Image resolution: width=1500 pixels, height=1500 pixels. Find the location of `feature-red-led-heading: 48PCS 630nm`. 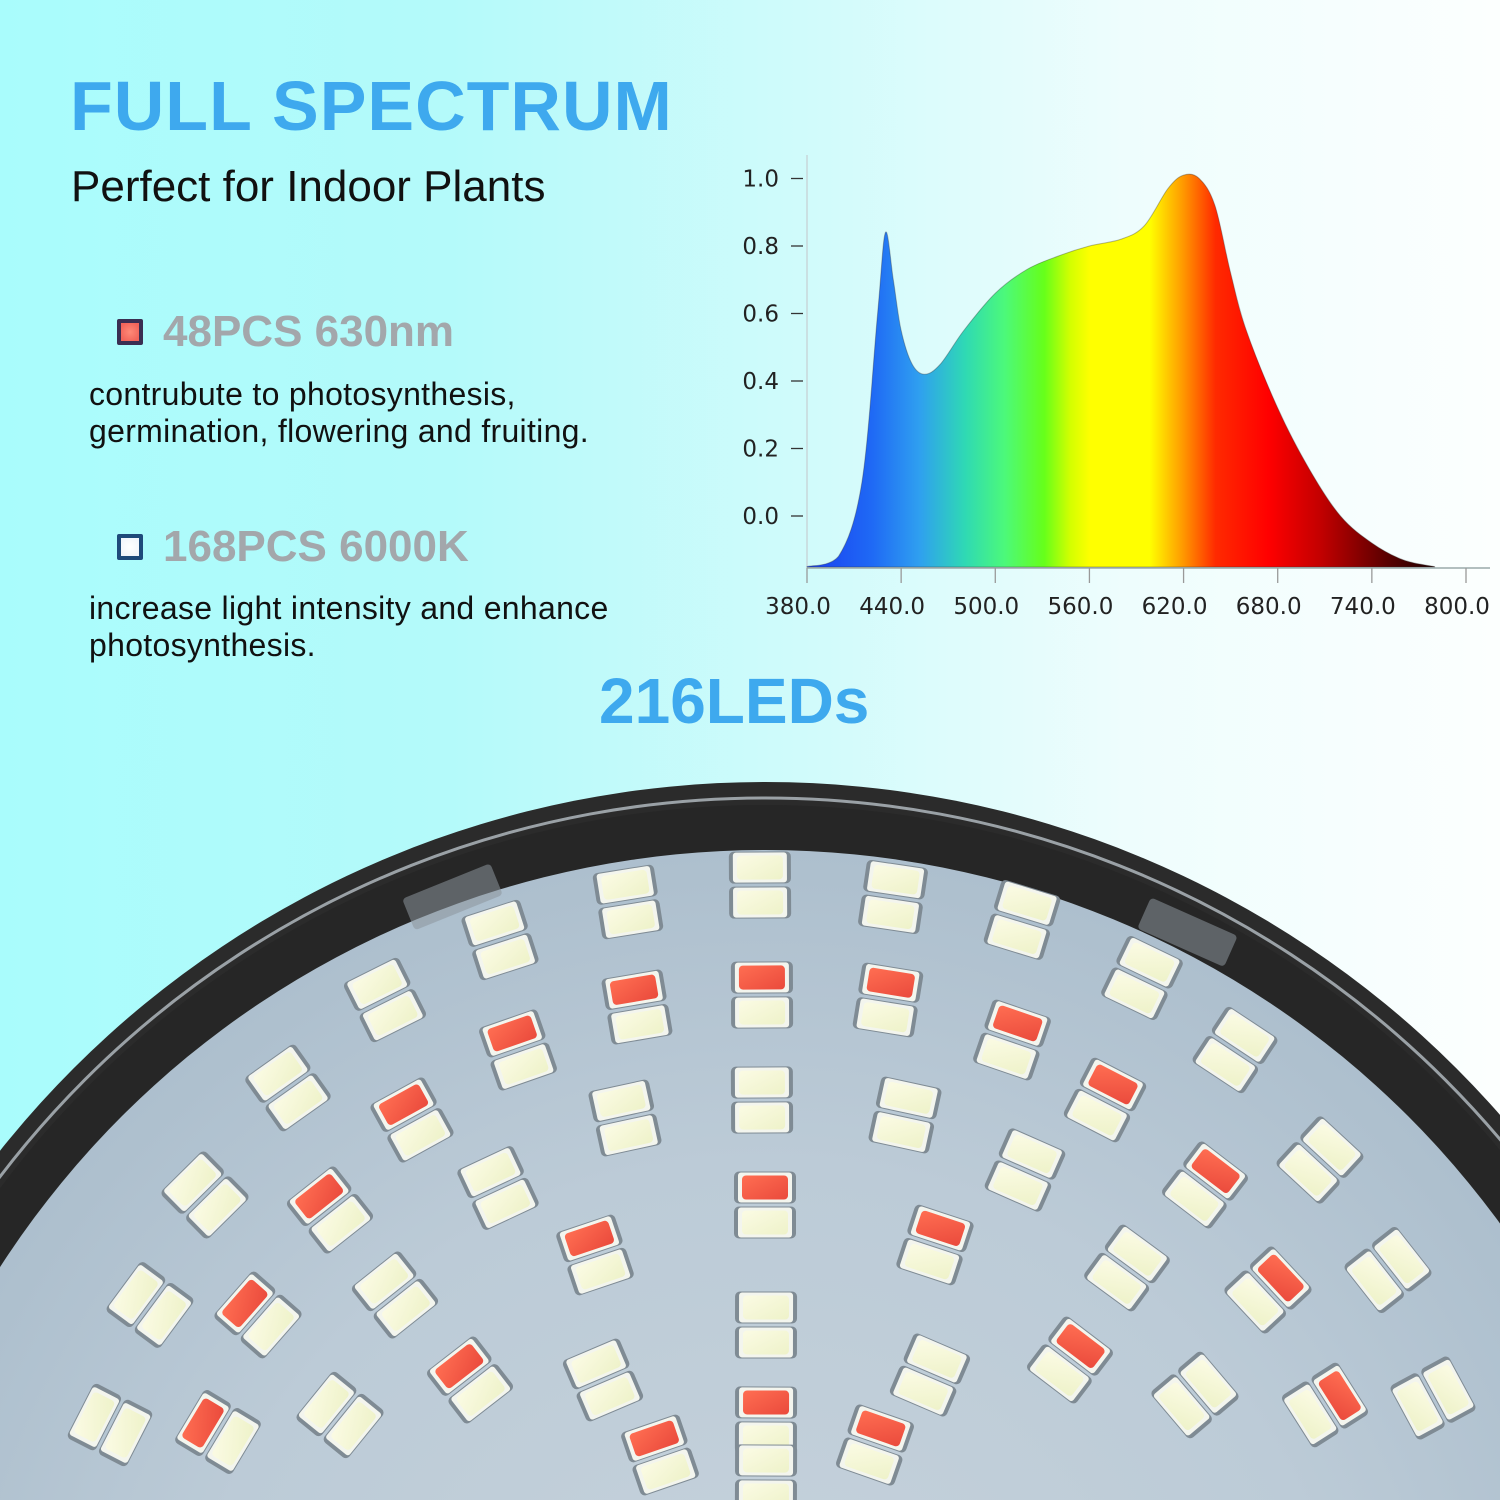

feature-red-led-heading: 48PCS 630nm is located at coordinates (285, 332).